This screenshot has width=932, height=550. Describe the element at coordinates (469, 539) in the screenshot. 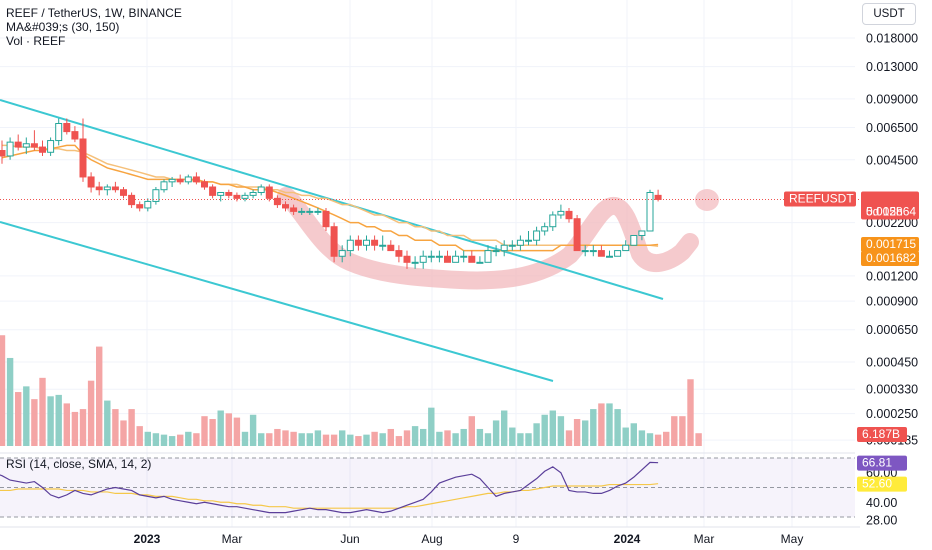

I see `time-axis: 2023 Mar Jun Aug 9 2024 Mar May` at that location.